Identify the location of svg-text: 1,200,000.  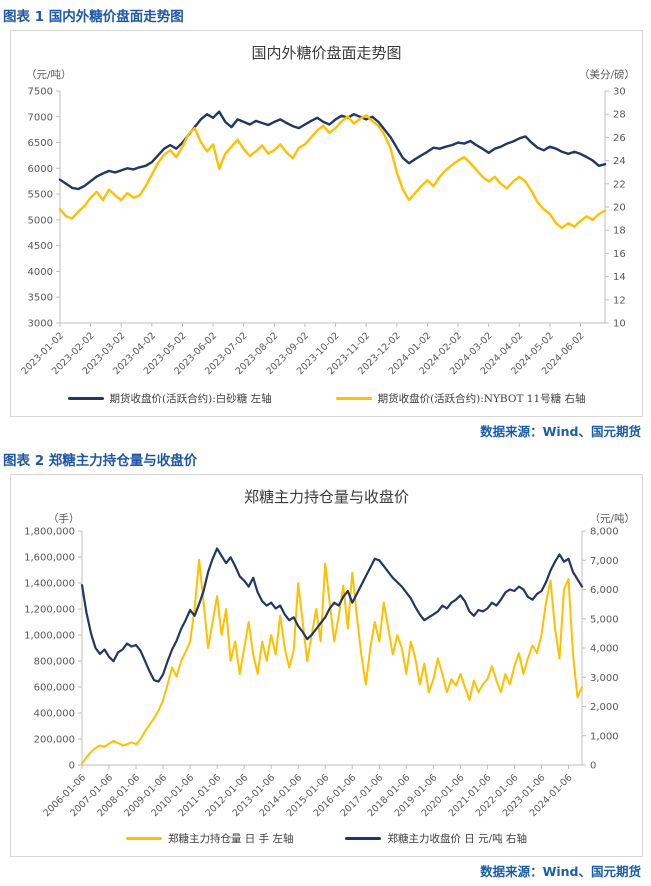
(49, 610).